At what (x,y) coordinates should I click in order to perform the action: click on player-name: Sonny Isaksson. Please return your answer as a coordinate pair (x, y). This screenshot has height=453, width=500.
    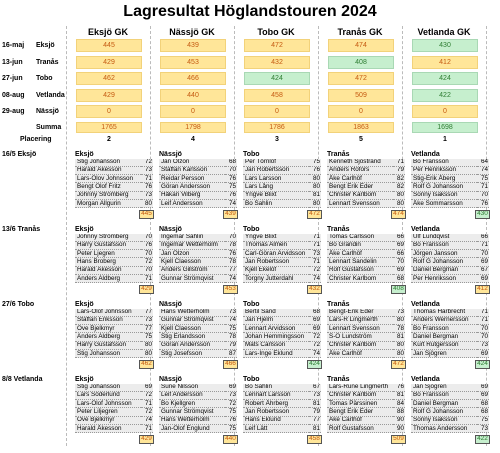
    Looking at the image, I should click on (444, 195).